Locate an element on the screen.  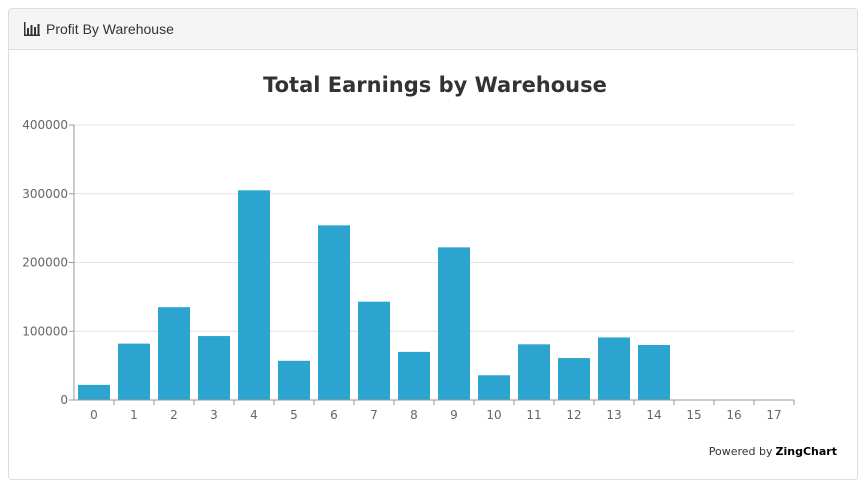
x-tick-label: 9 is located at coordinates (454, 415).